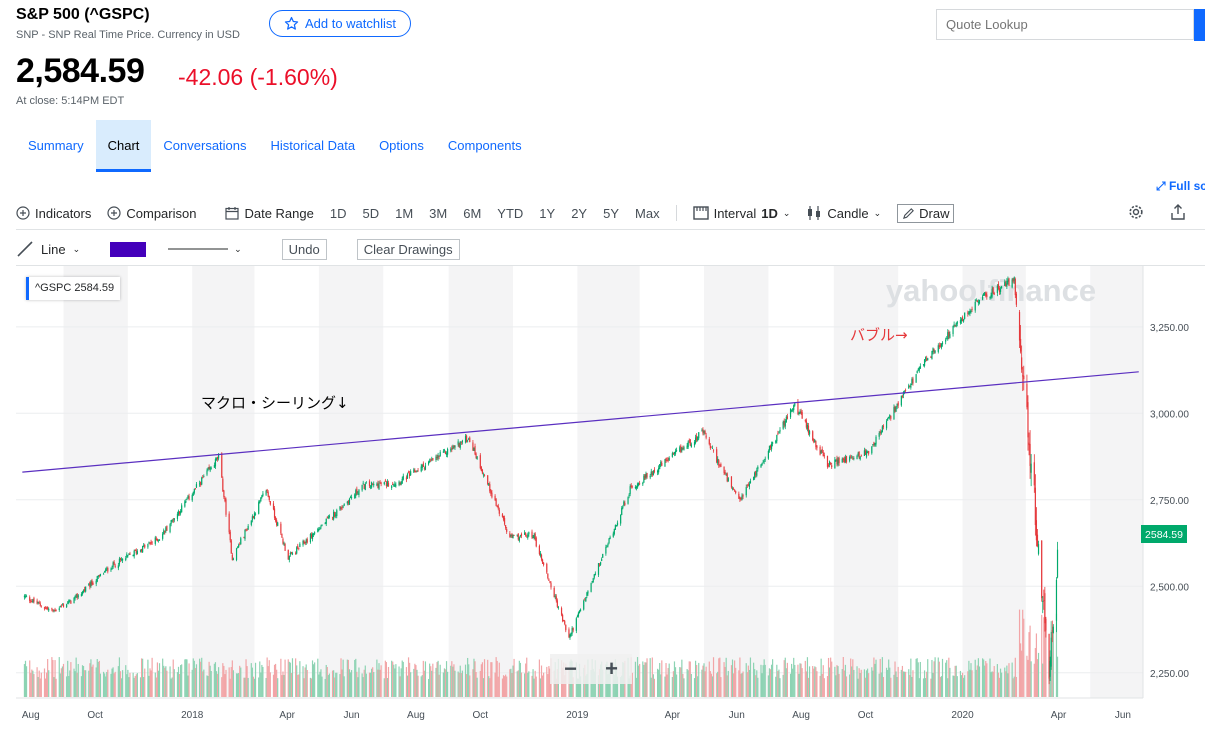 The width and height of the screenshot is (1205, 732). Describe the element at coordinates (814, 213) in the screenshot. I see `candlestick-icon` at that location.